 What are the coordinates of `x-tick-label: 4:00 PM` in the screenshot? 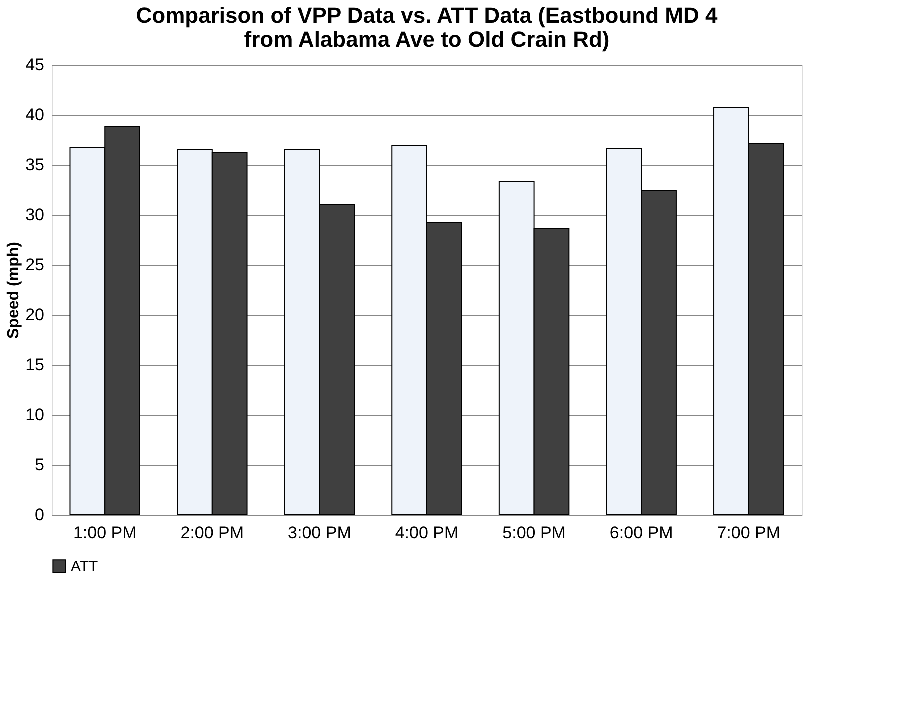 It's located at (427, 533).